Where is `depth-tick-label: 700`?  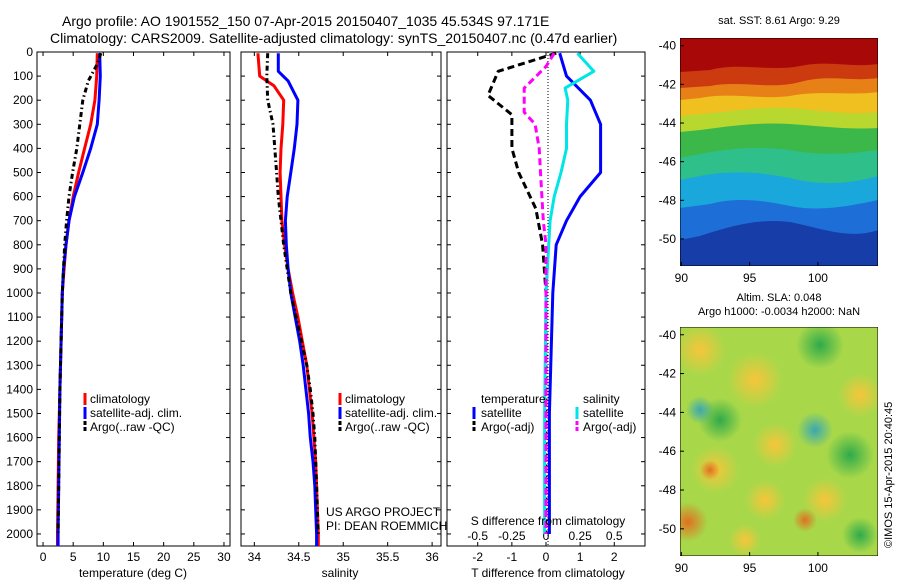 depth-tick-label: 700 is located at coordinates (23, 221).